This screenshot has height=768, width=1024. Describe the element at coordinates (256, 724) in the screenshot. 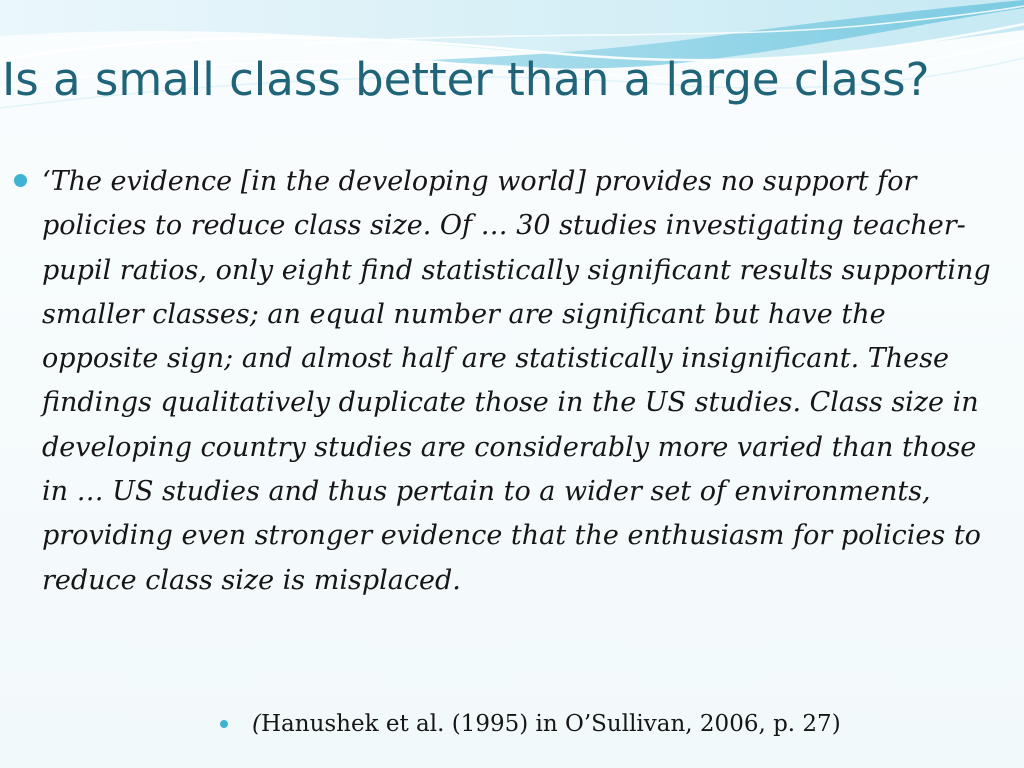

I see `citation-open-paren: (` at that location.